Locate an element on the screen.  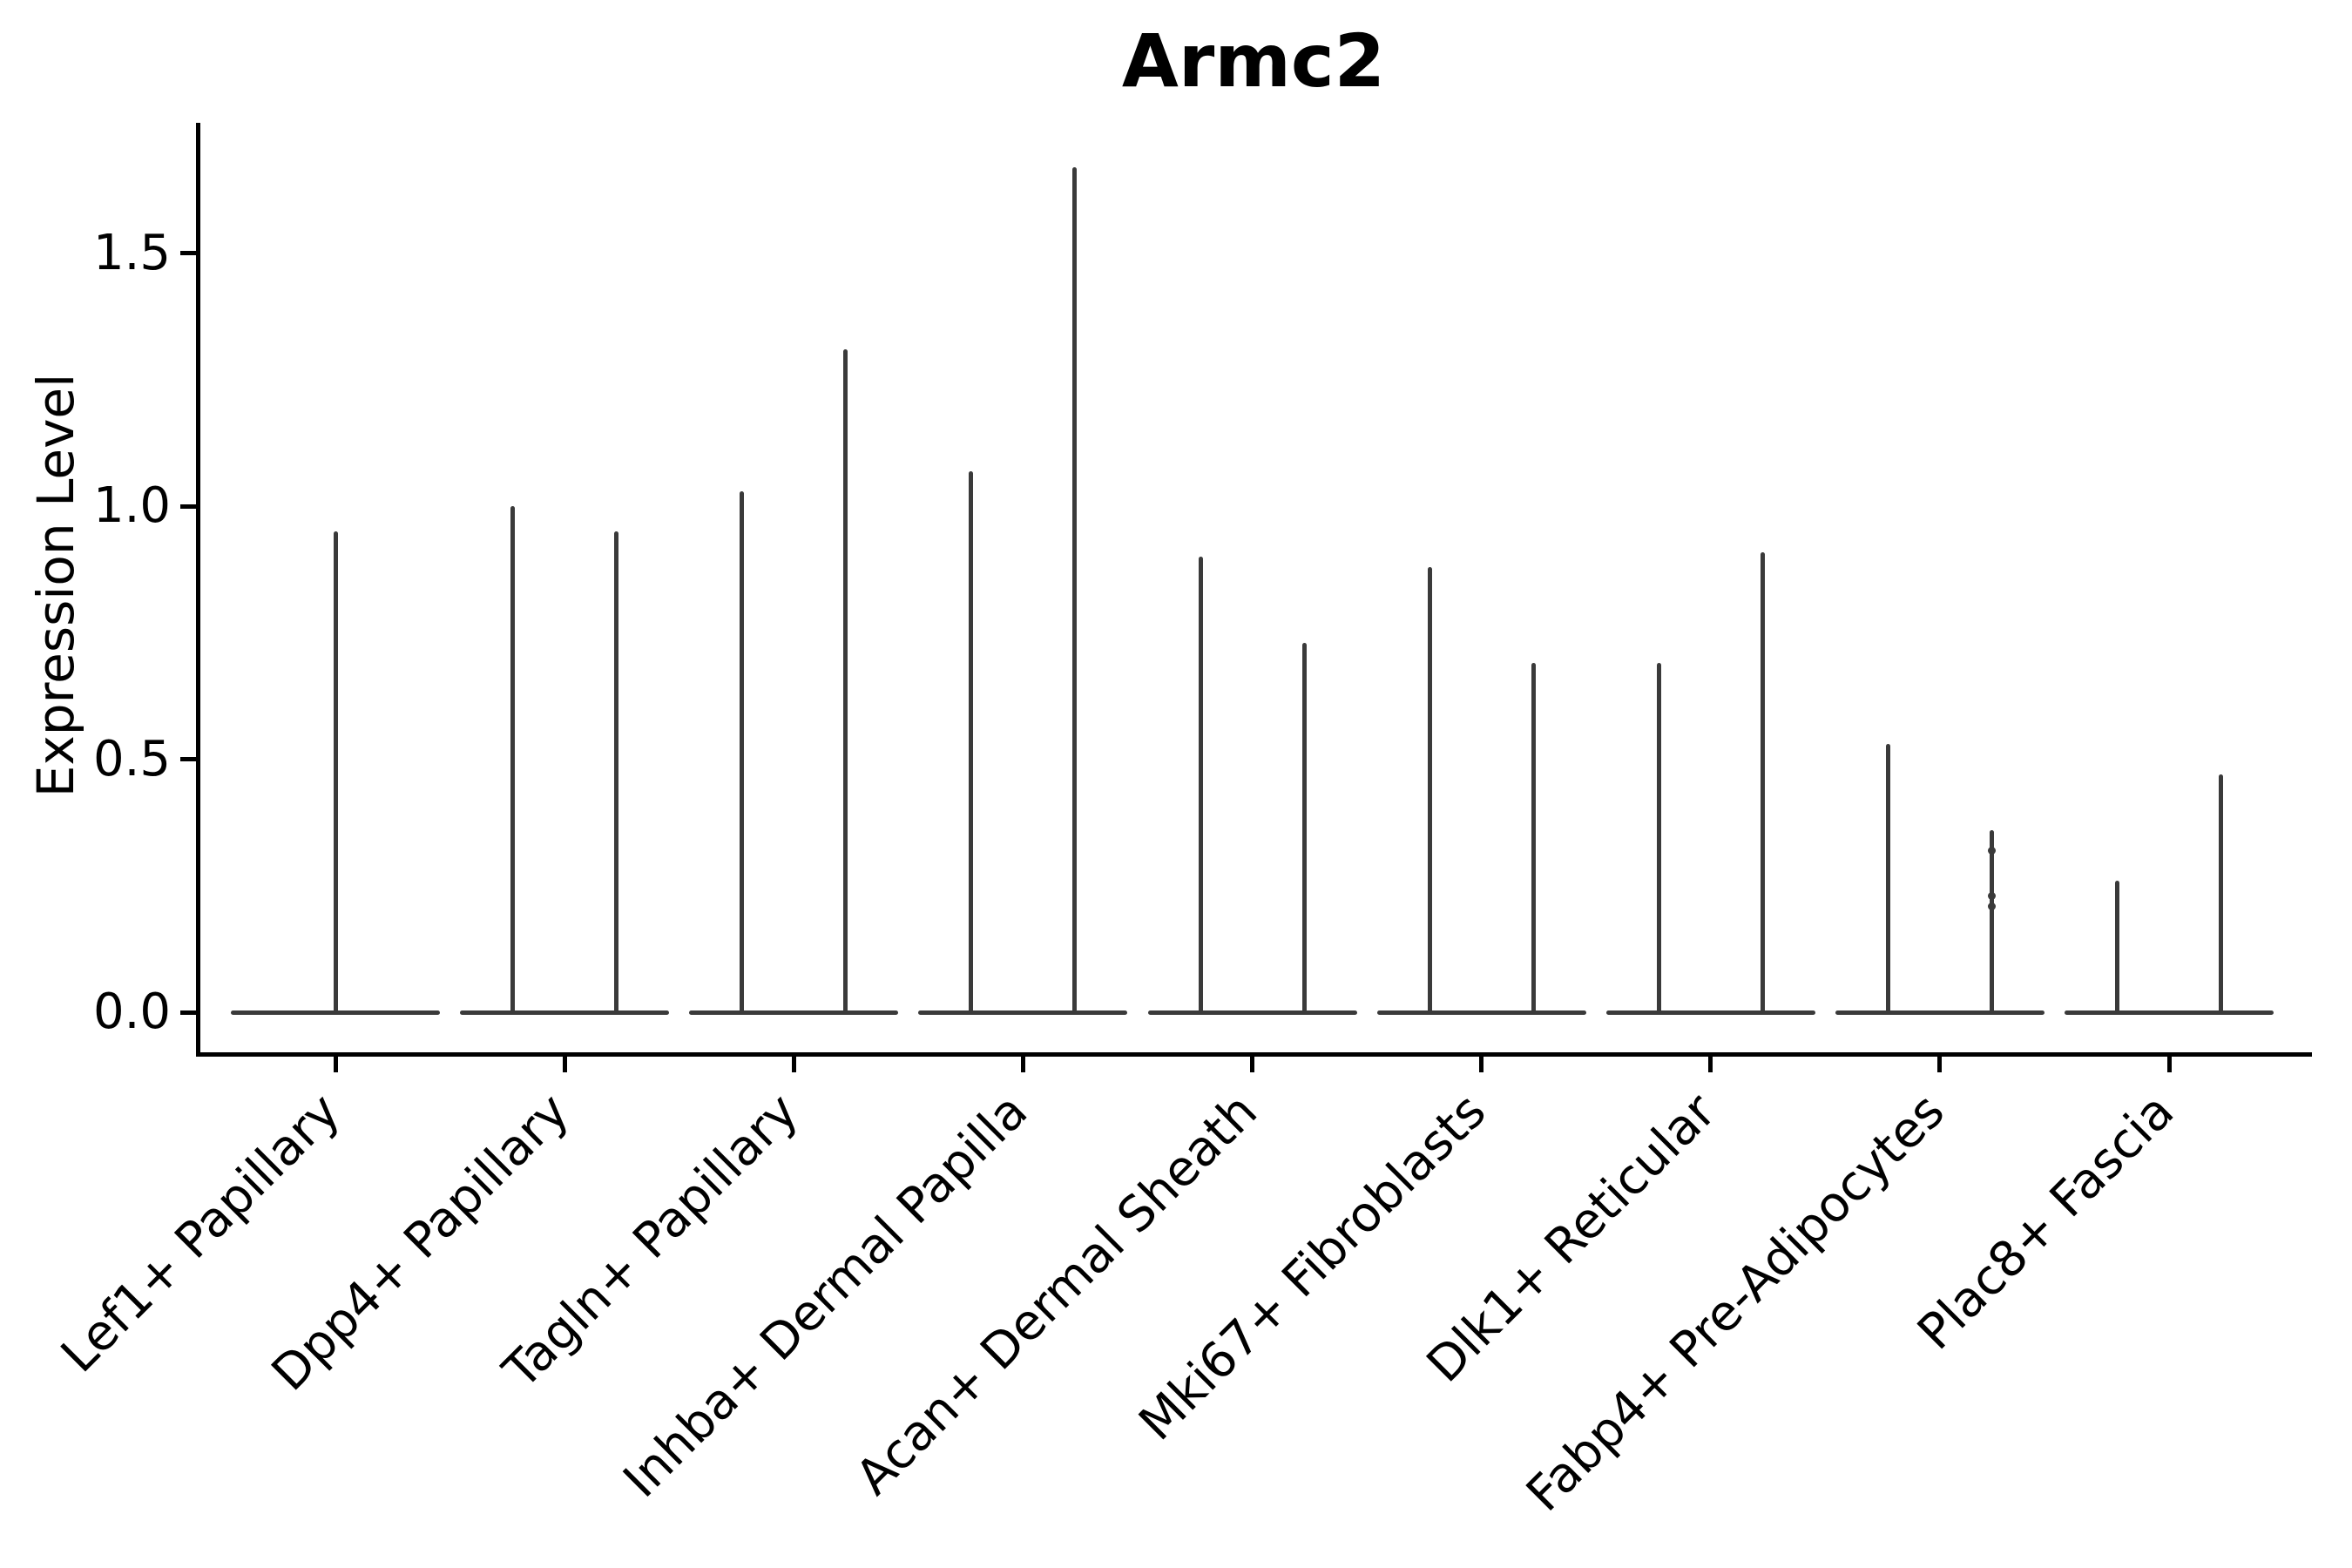
x-axis-spine is located at coordinates (1253, 1054).